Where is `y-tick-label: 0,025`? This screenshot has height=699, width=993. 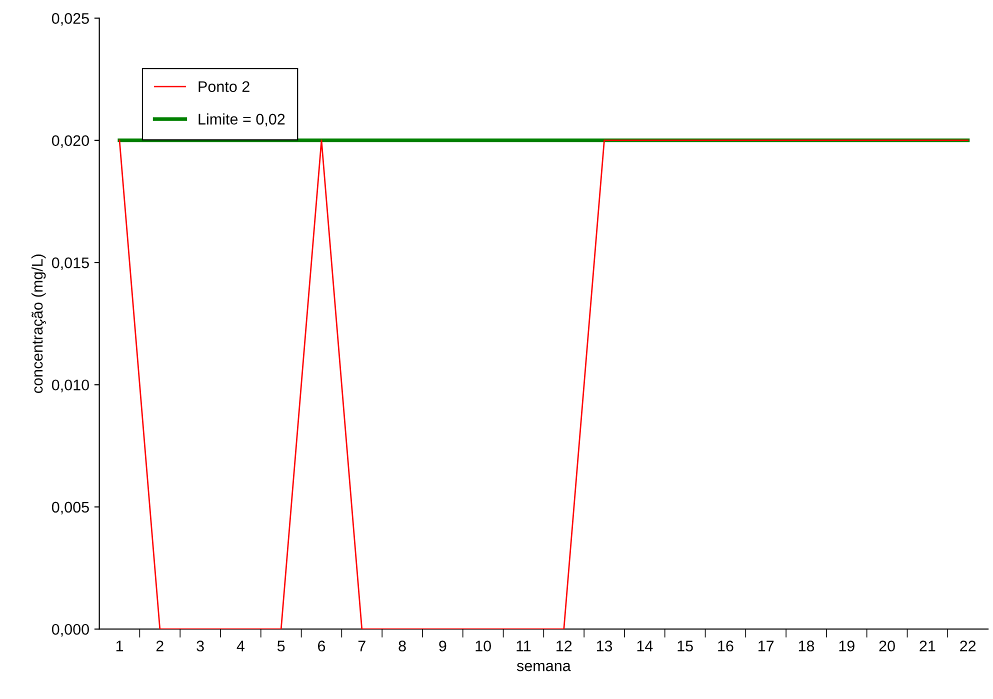
y-tick-label: 0,025 is located at coordinates (70, 19).